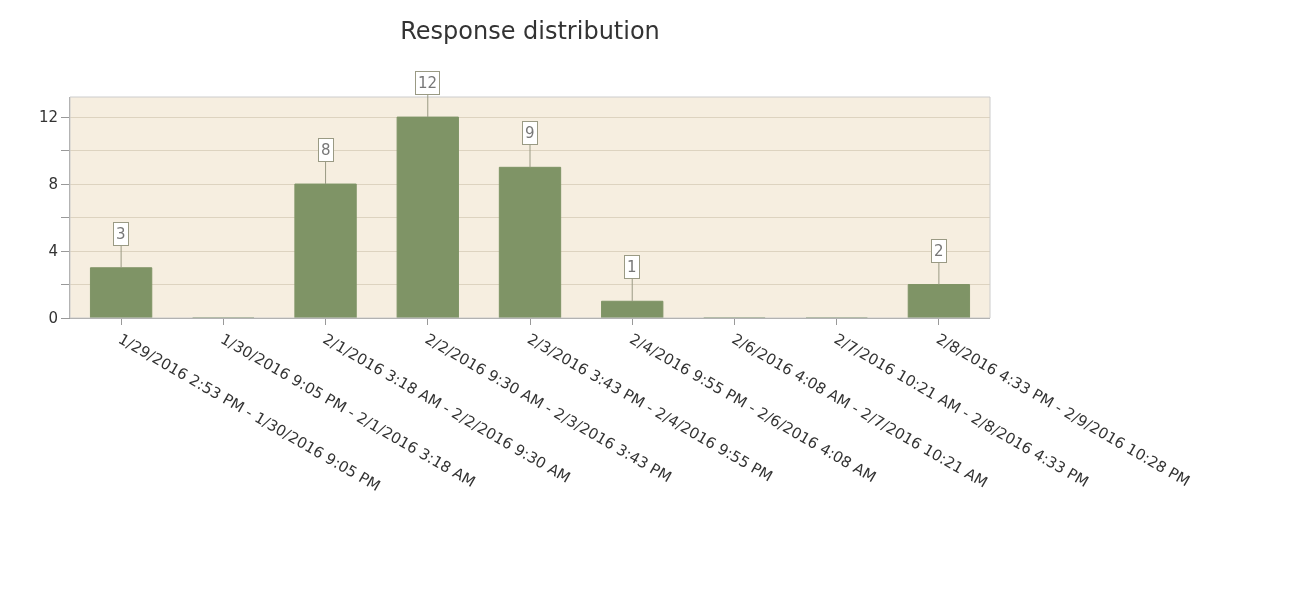 This screenshot has width=1306, height=602. Describe the element at coordinates (121, 234) in the screenshot. I see `data-label: 3` at that location.